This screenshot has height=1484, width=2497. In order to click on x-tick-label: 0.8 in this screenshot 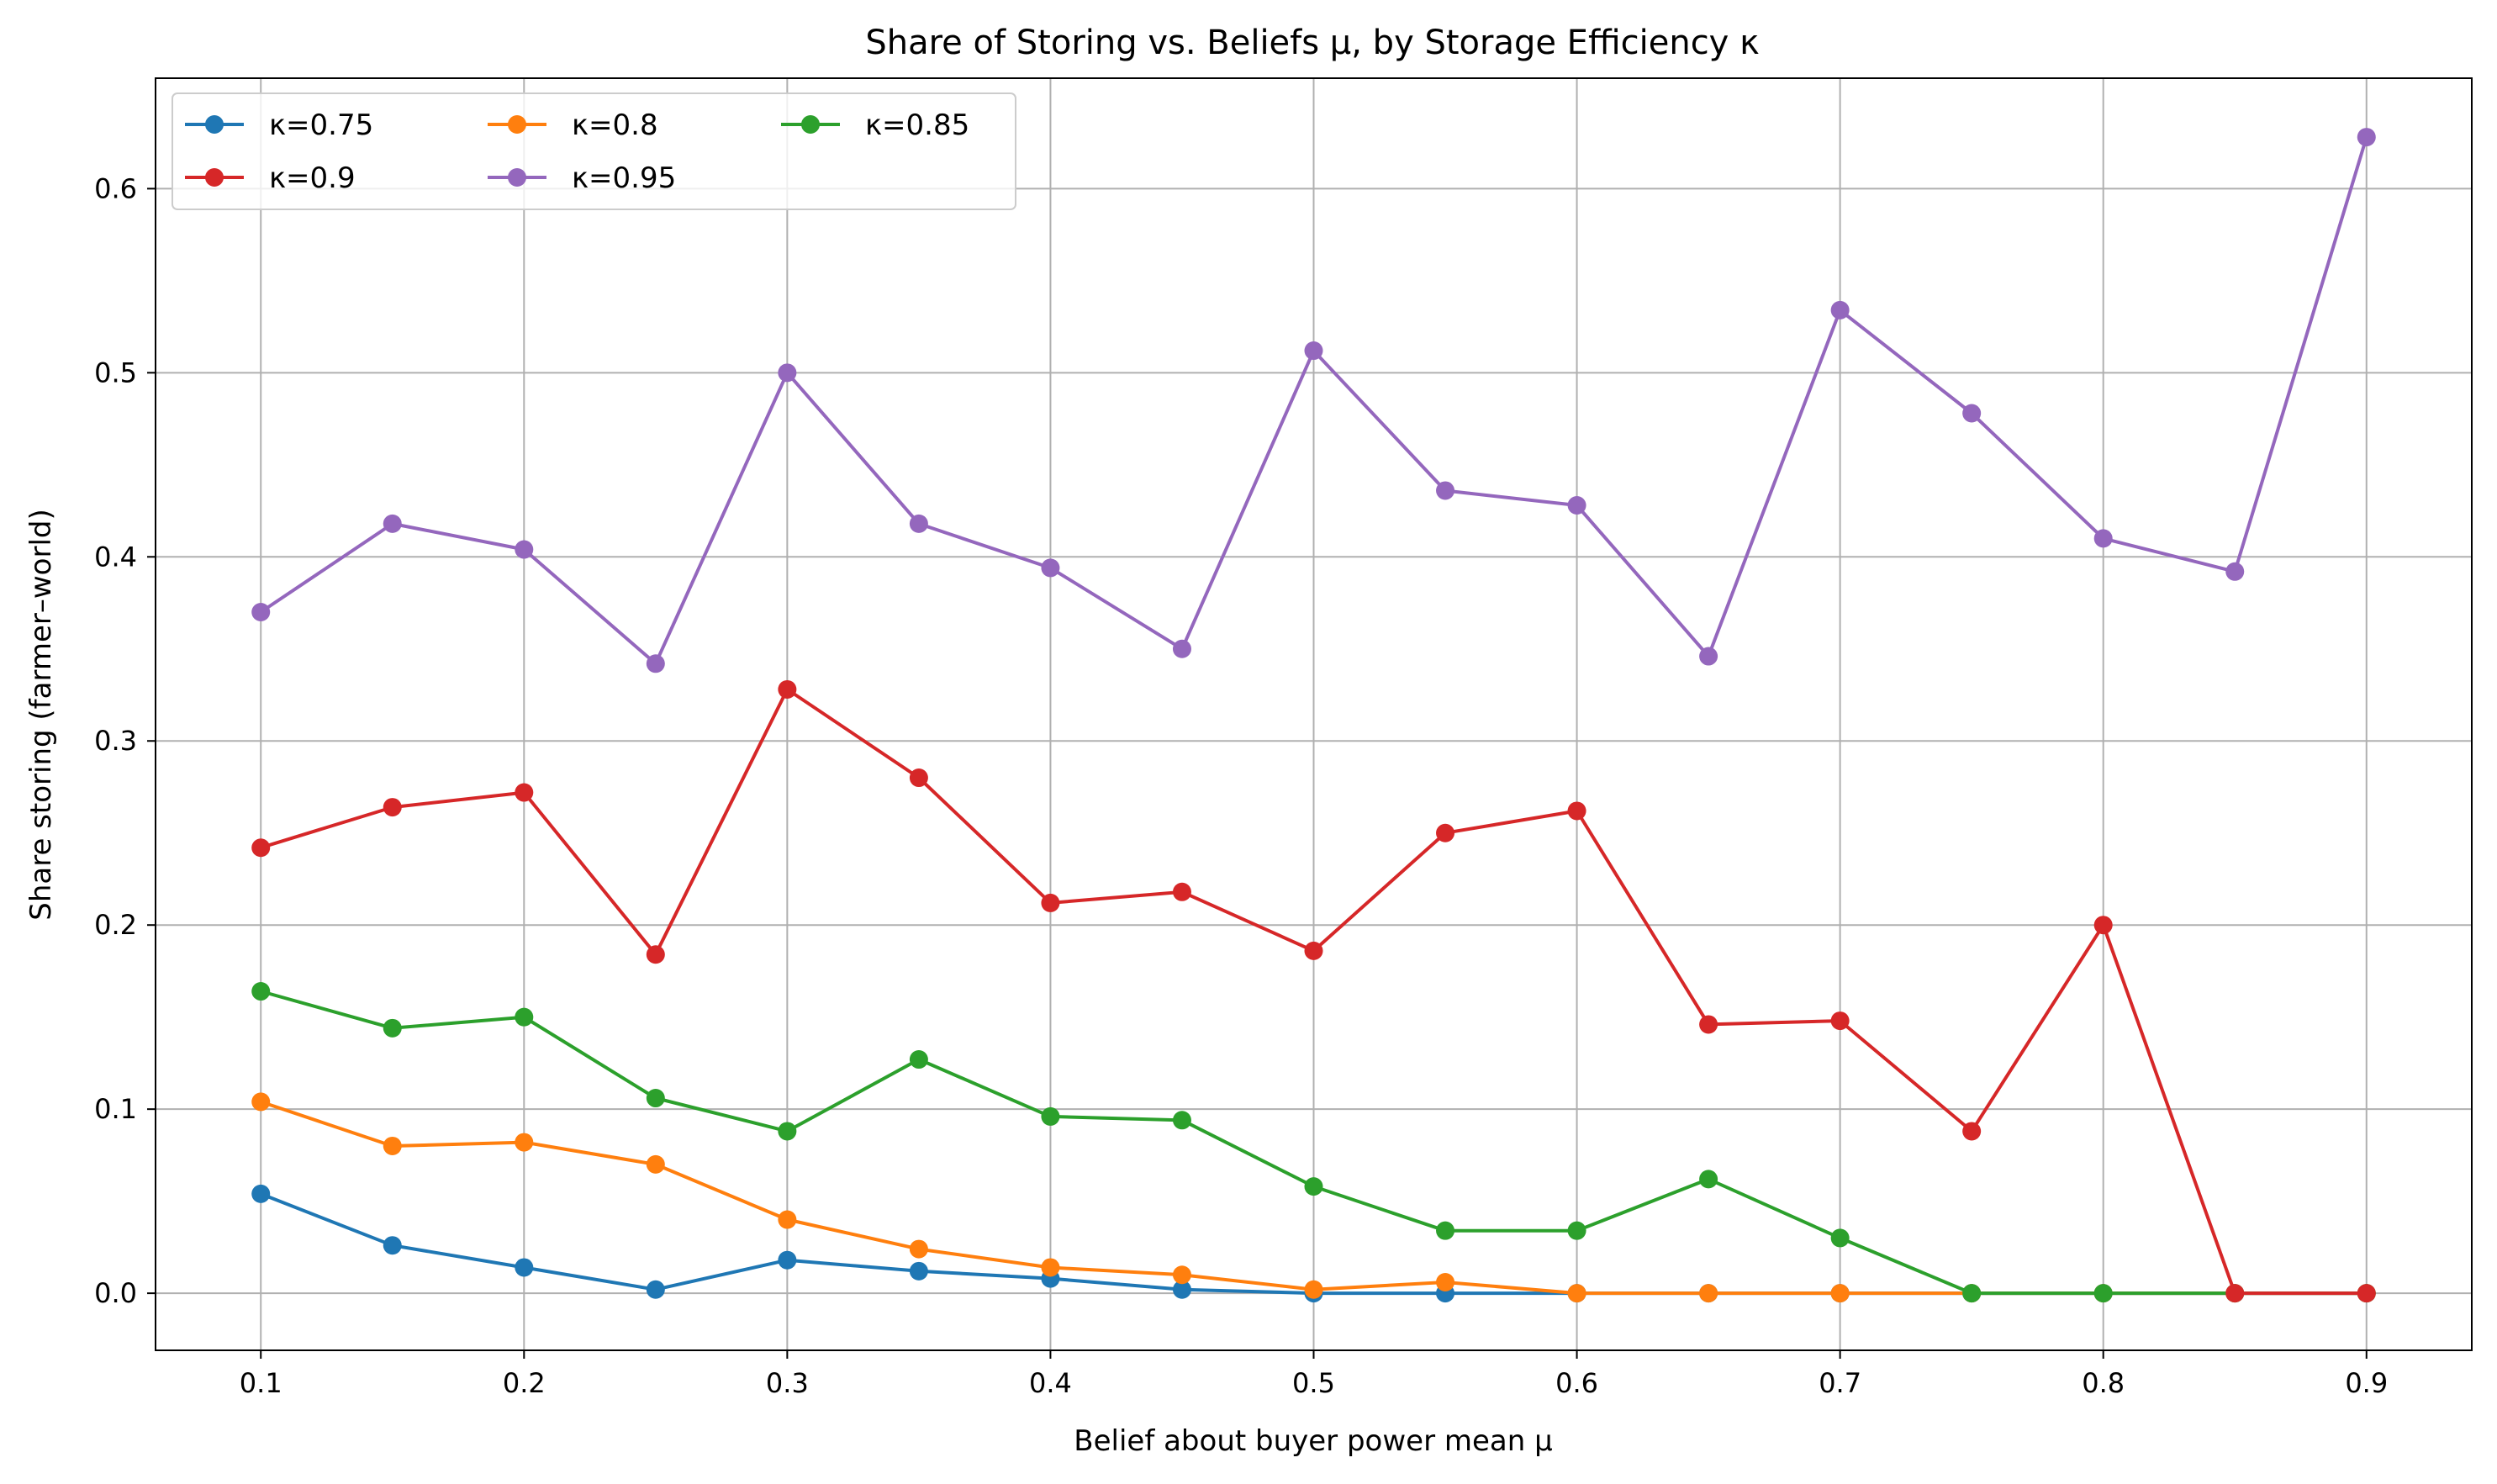, I will do `click(2103, 1383)`.